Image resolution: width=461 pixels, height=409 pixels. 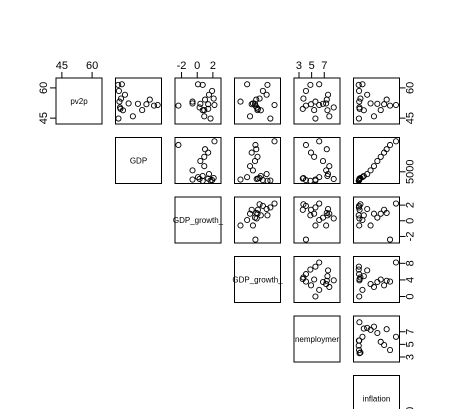 I want to click on tick-label: 50, so click(x=411, y=408).